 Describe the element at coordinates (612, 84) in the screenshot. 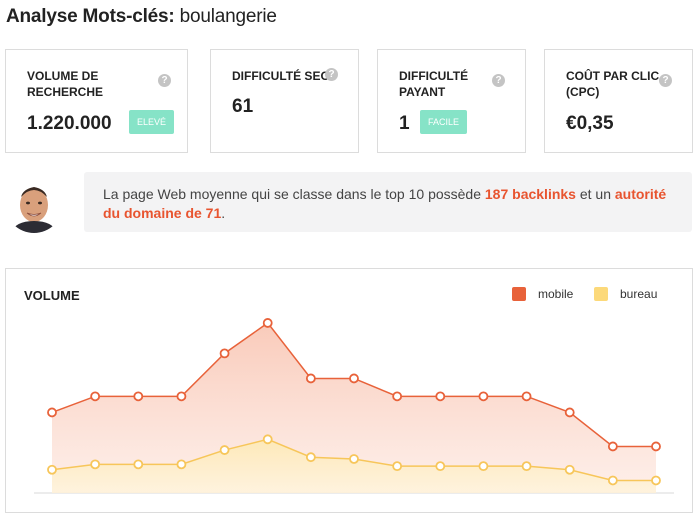

I see `metric-label: COÛT PAR CLIC (CPC)` at that location.